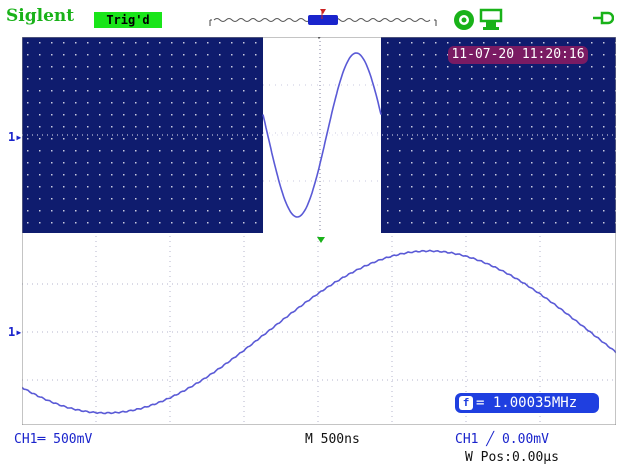 This screenshot has height=469, width=620. What do you see at coordinates (15, 332) in the screenshot?
I see `ch1-marker-lower: 1▸` at bounding box center [15, 332].